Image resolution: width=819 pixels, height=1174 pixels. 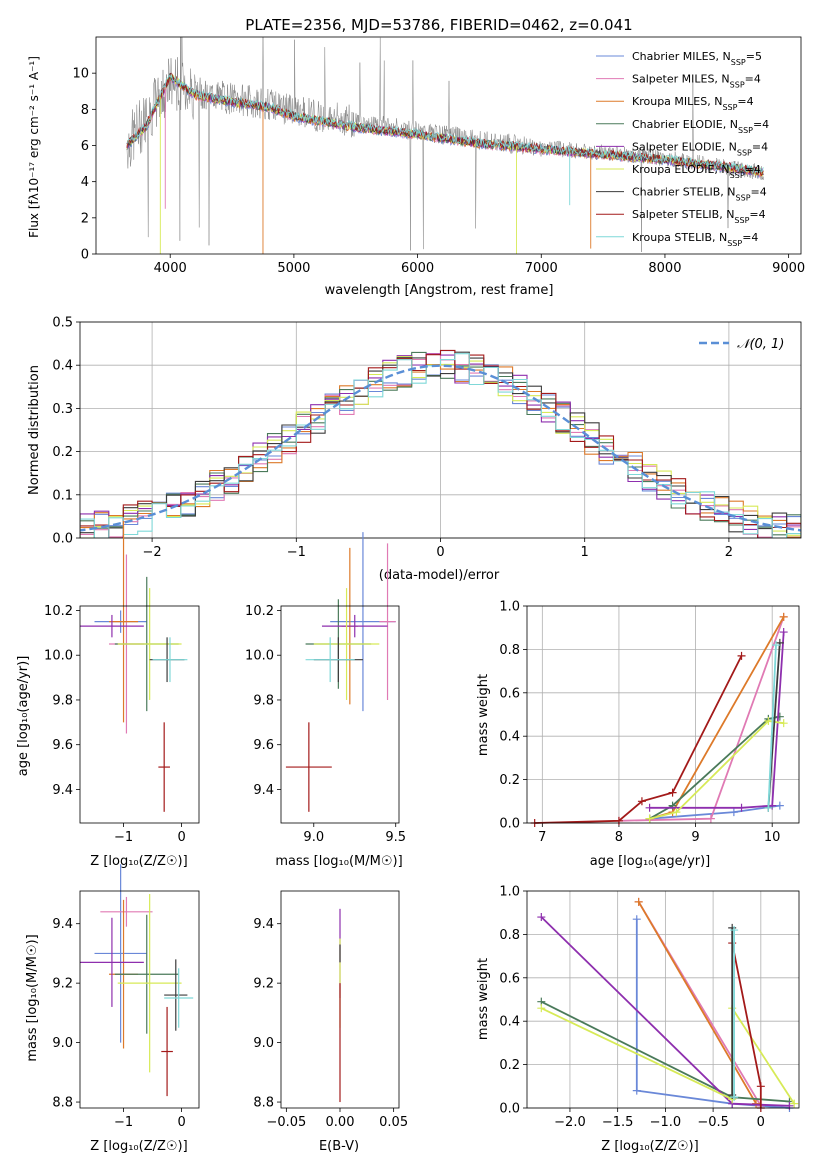 What do you see at coordinates (263, 1103) in the screenshot?
I see `mass-vs-EBV-ytick-label: 8.8` at bounding box center [263, 1103].